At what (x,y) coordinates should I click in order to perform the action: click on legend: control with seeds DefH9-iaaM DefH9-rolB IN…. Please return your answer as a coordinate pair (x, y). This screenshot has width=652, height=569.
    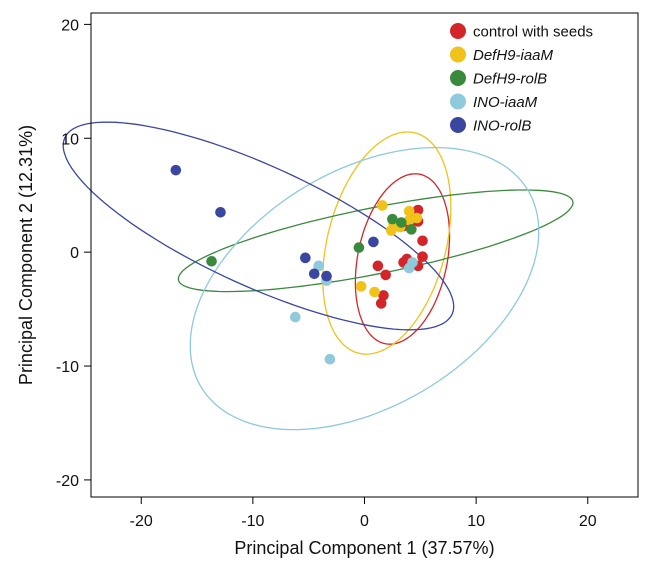
    Looking at the image, I should click on (521, 79).